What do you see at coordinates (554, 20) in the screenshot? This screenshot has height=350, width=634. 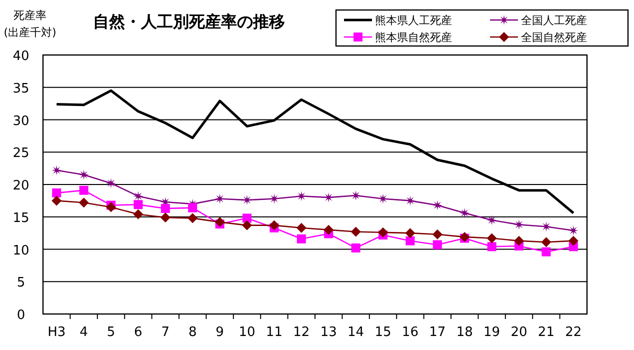 I see `legend-label: 全国人工死産` at bounding box center [554, 20].